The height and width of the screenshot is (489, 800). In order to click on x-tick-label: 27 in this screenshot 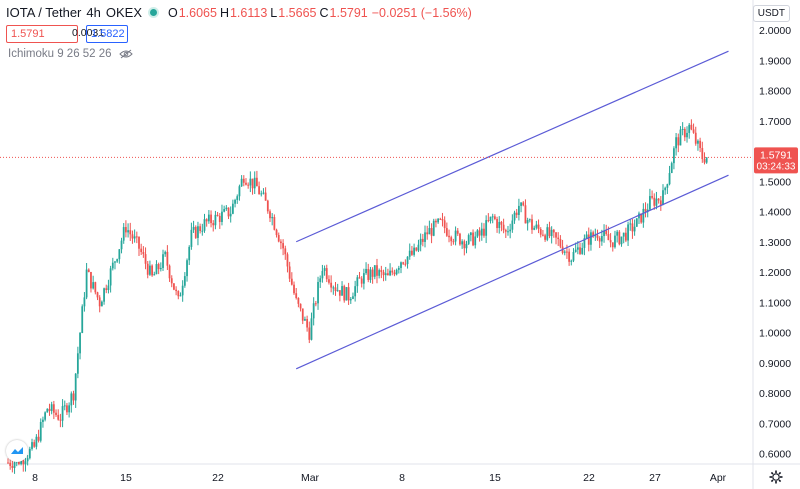, I will do `click(655, 478)`.